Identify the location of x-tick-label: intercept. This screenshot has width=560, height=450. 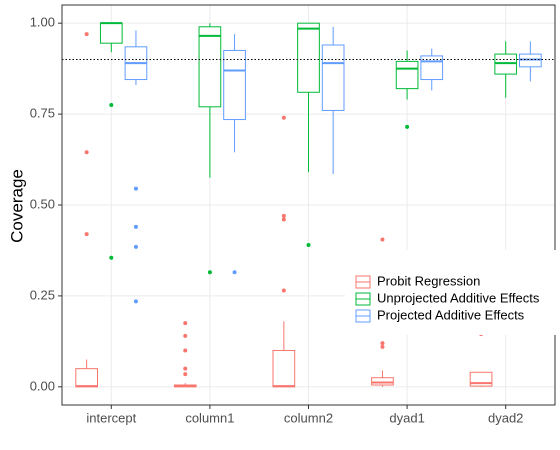
(111, 417).